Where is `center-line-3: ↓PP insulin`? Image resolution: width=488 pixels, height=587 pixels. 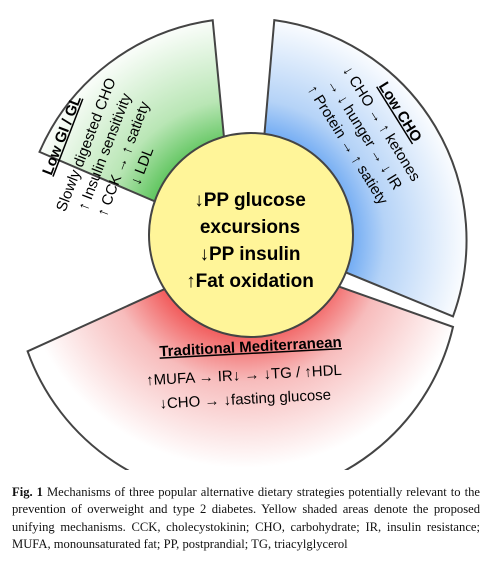
center-line-3: ↓PP insulin is located at coordinates (249, 254).